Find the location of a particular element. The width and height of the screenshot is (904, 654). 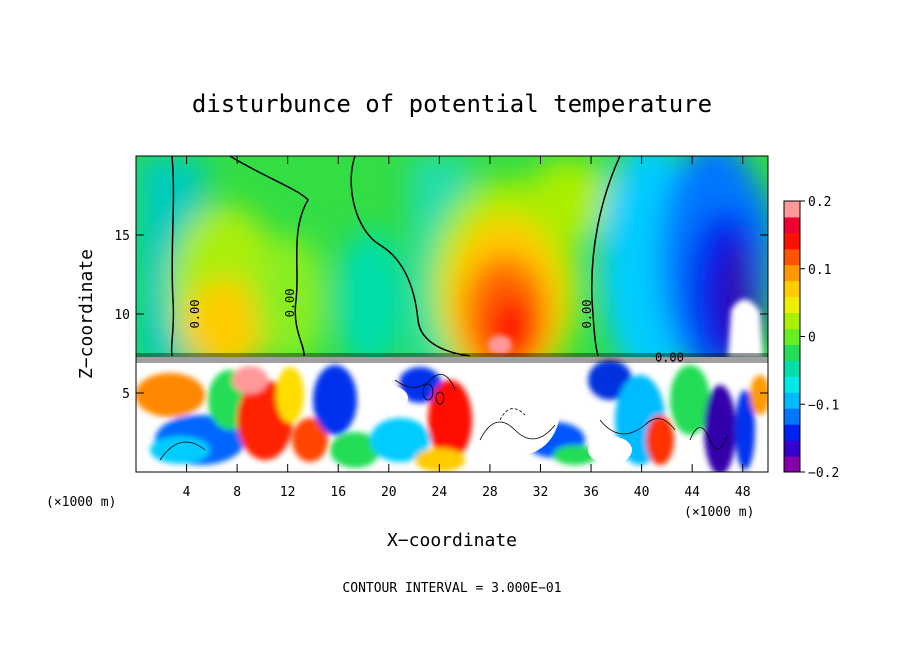

x-tick-label: 36 is located at coordinates (591, 492).